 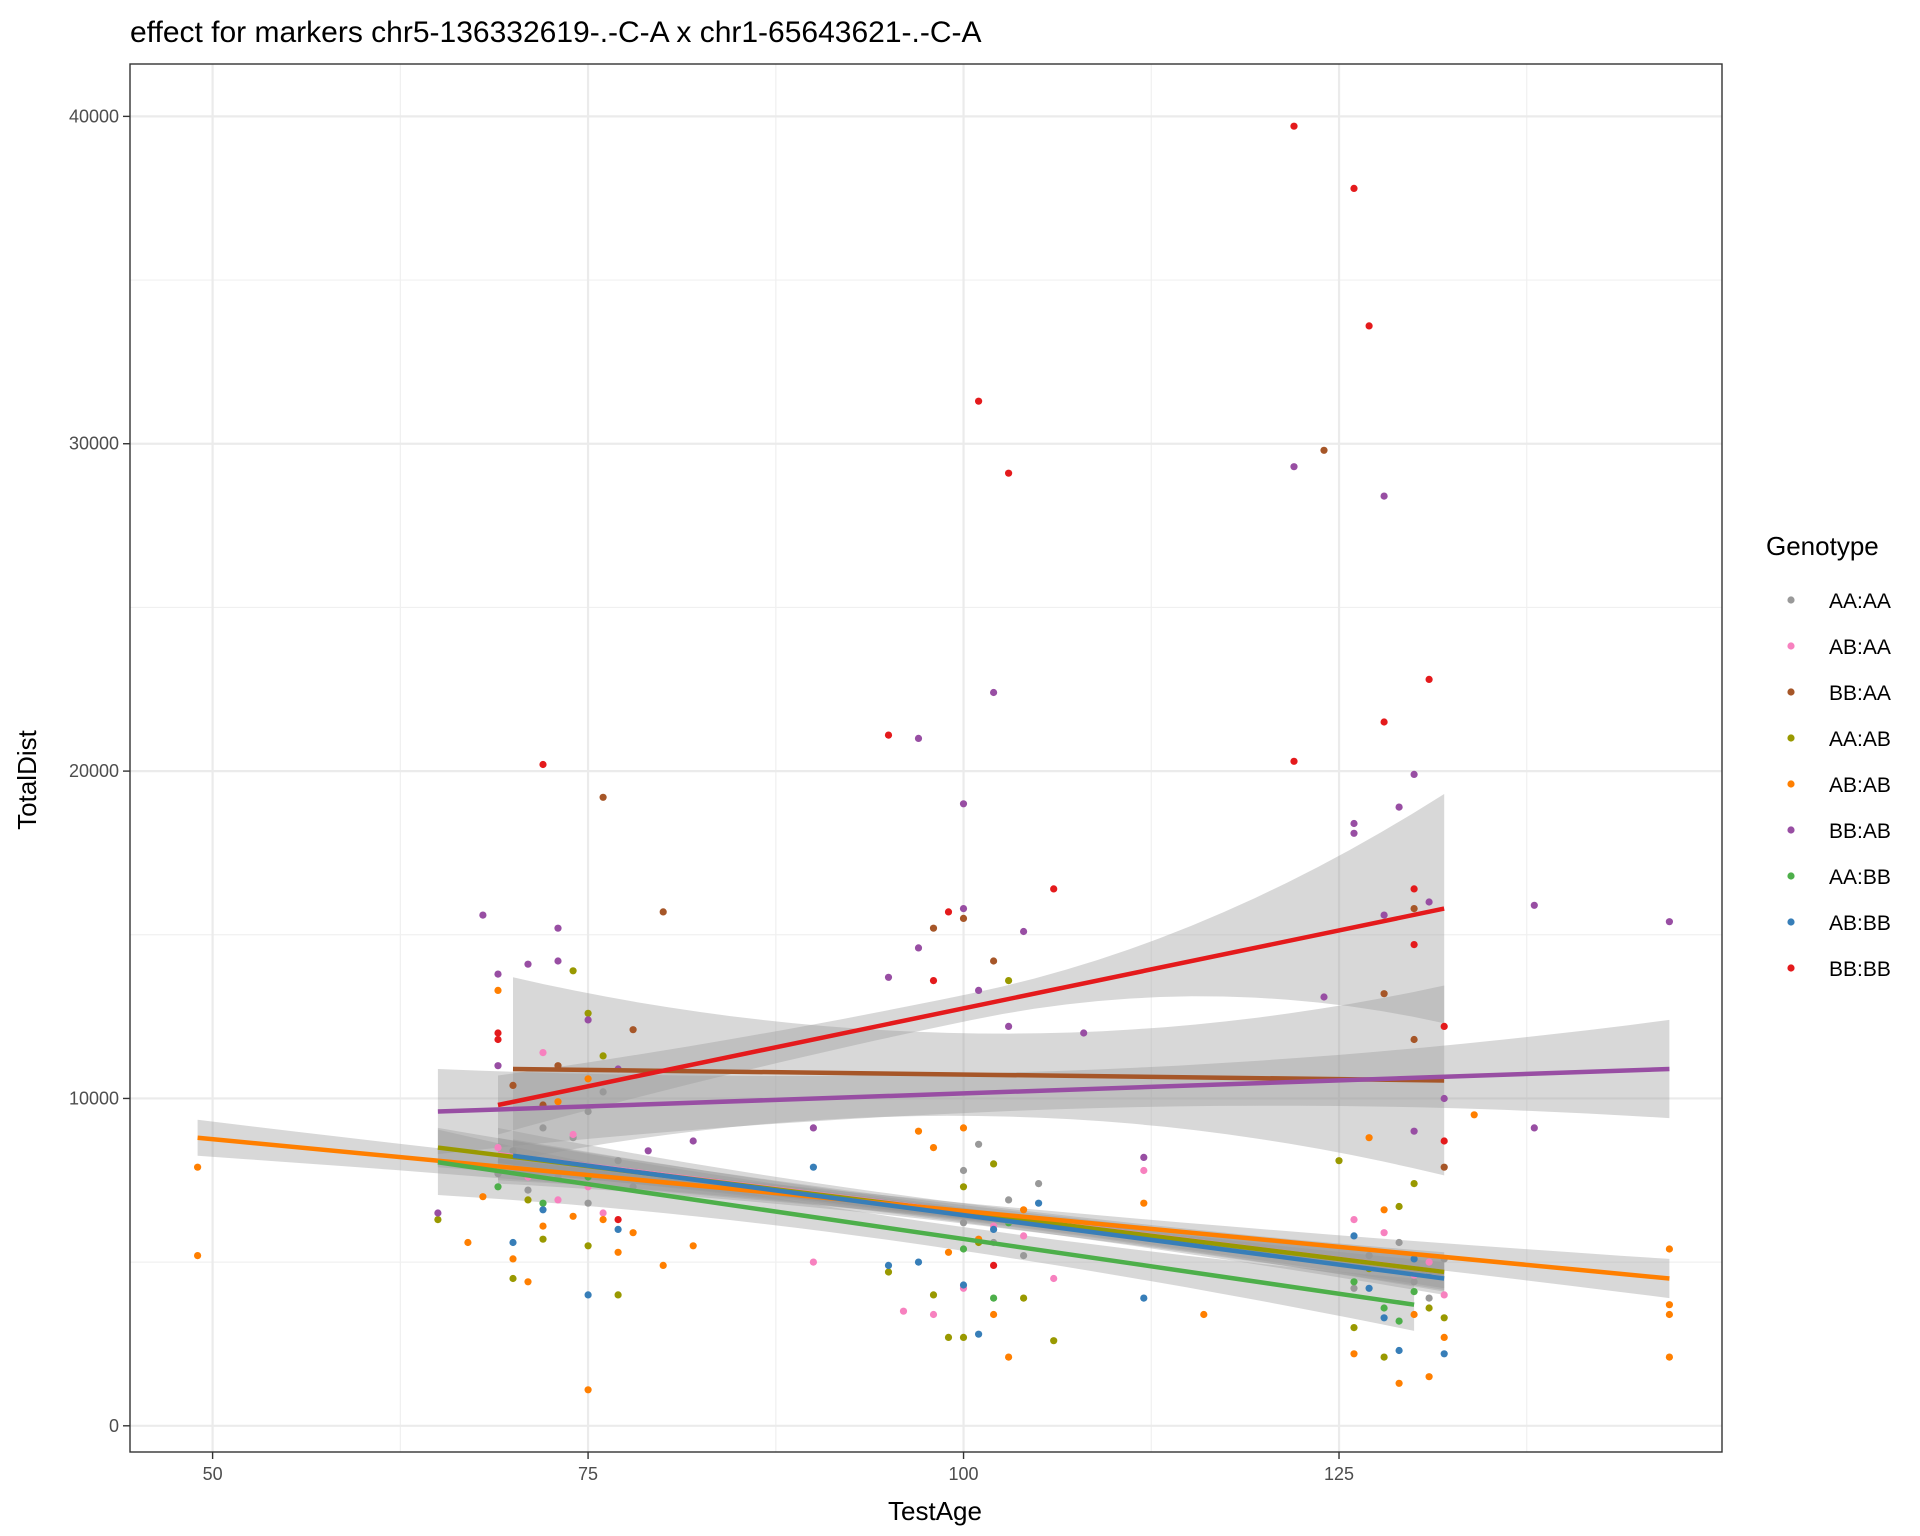 I want to click on x-tick-label: 75, so click(x=588, y=1474).